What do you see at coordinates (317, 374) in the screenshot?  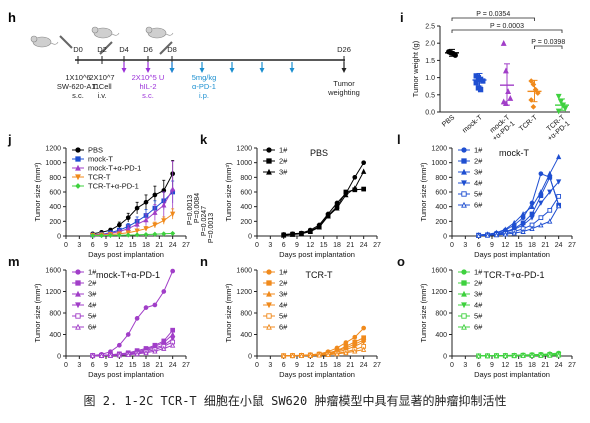 I see `x-axis-label: Days post implantation` at bounding box center [317, 374].